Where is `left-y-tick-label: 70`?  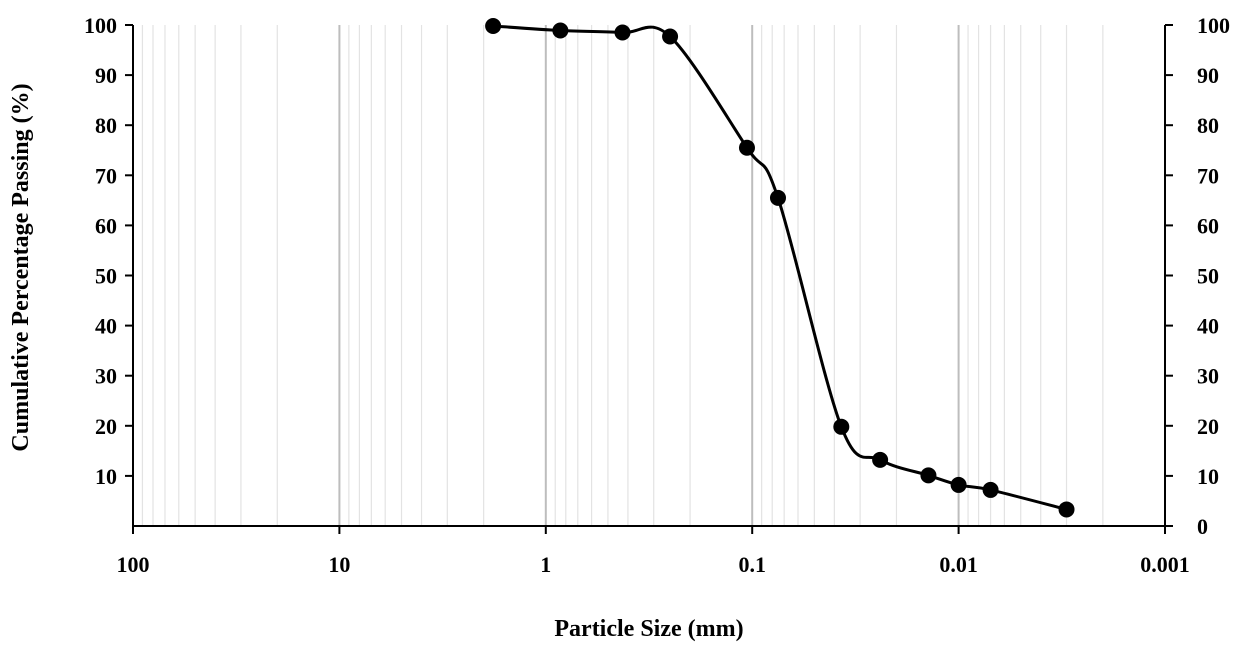 left-y-tick-label: 70 is located at coordinates (106, 175).